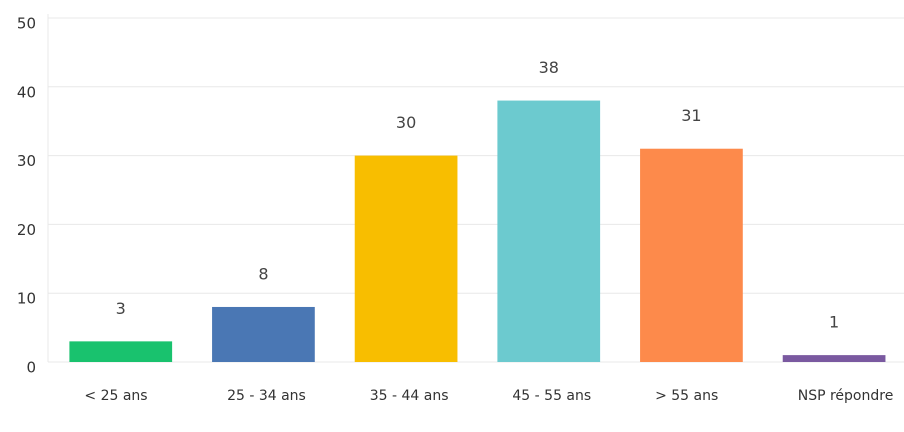 The width and height of the screenshot is (904, 432). What do you see at coordinates (551, 396) in the screenshot?
I see `x-tick-label: 45 - 55 ans` at bounding box center [551, 396].